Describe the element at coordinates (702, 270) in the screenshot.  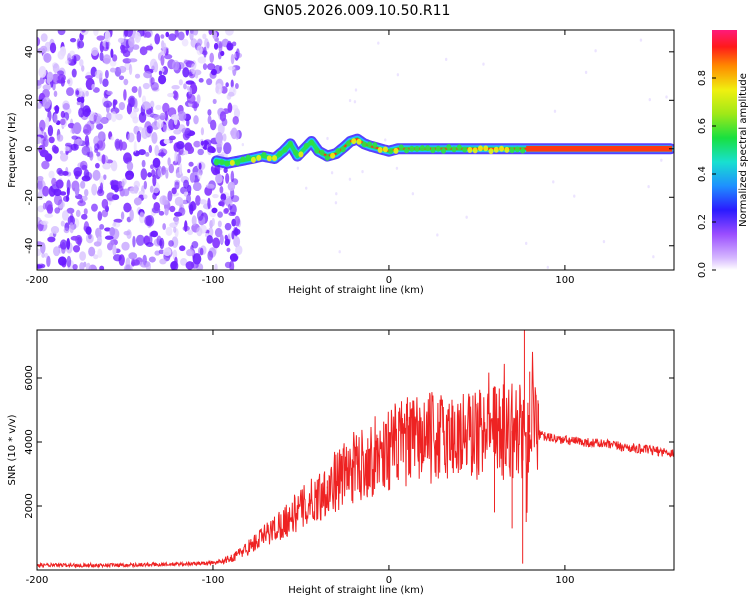
I see `colorbar-tick-label: 0.0` at that location.